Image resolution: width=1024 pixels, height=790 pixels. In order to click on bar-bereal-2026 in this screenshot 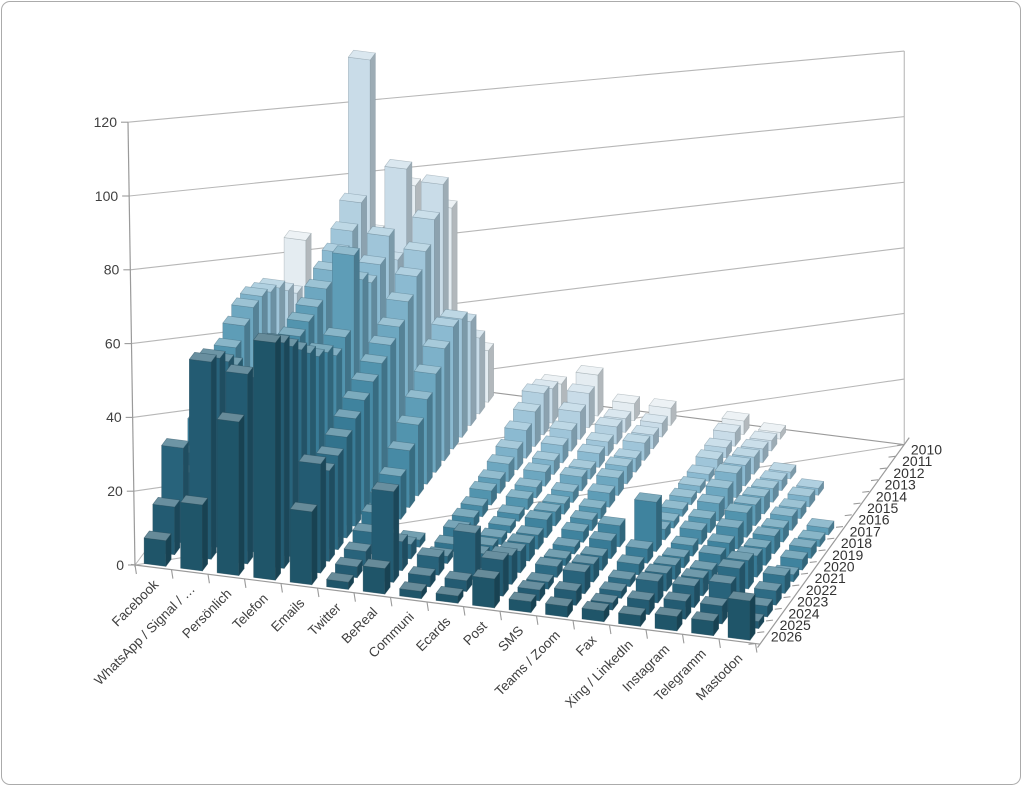, I will do `click(376, 576)`.